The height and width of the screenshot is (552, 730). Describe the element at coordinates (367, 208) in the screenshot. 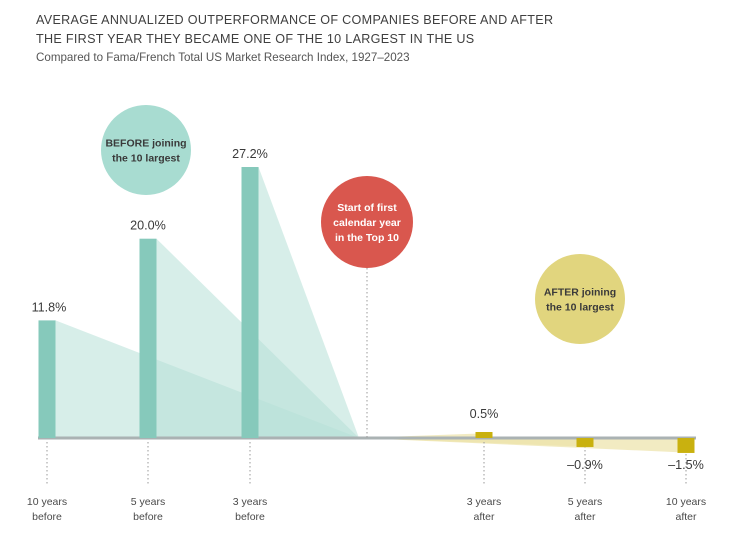

I see `start-annotation-text: Start of first` at that location.